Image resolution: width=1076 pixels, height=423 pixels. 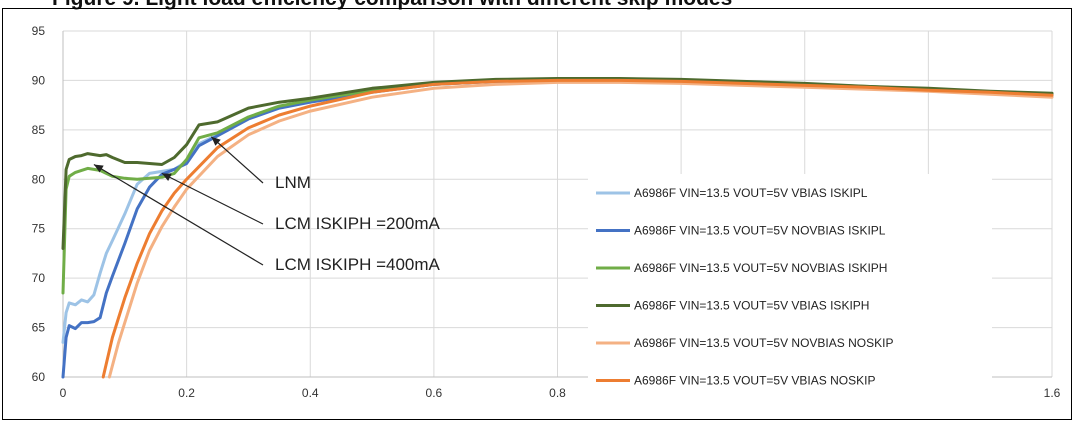 I want to click on legend-label-4: A6986F VIN=13.5 VOUT=5V VBIAS ISKIPH, so click(x=751, y=306).